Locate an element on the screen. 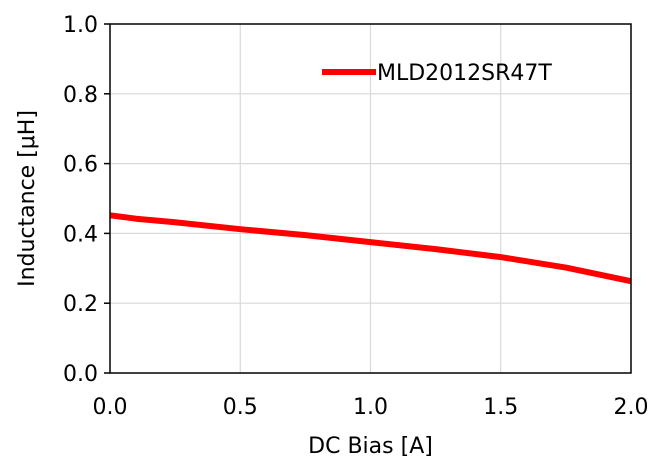  series-layer is located at coordinates (370, 248).